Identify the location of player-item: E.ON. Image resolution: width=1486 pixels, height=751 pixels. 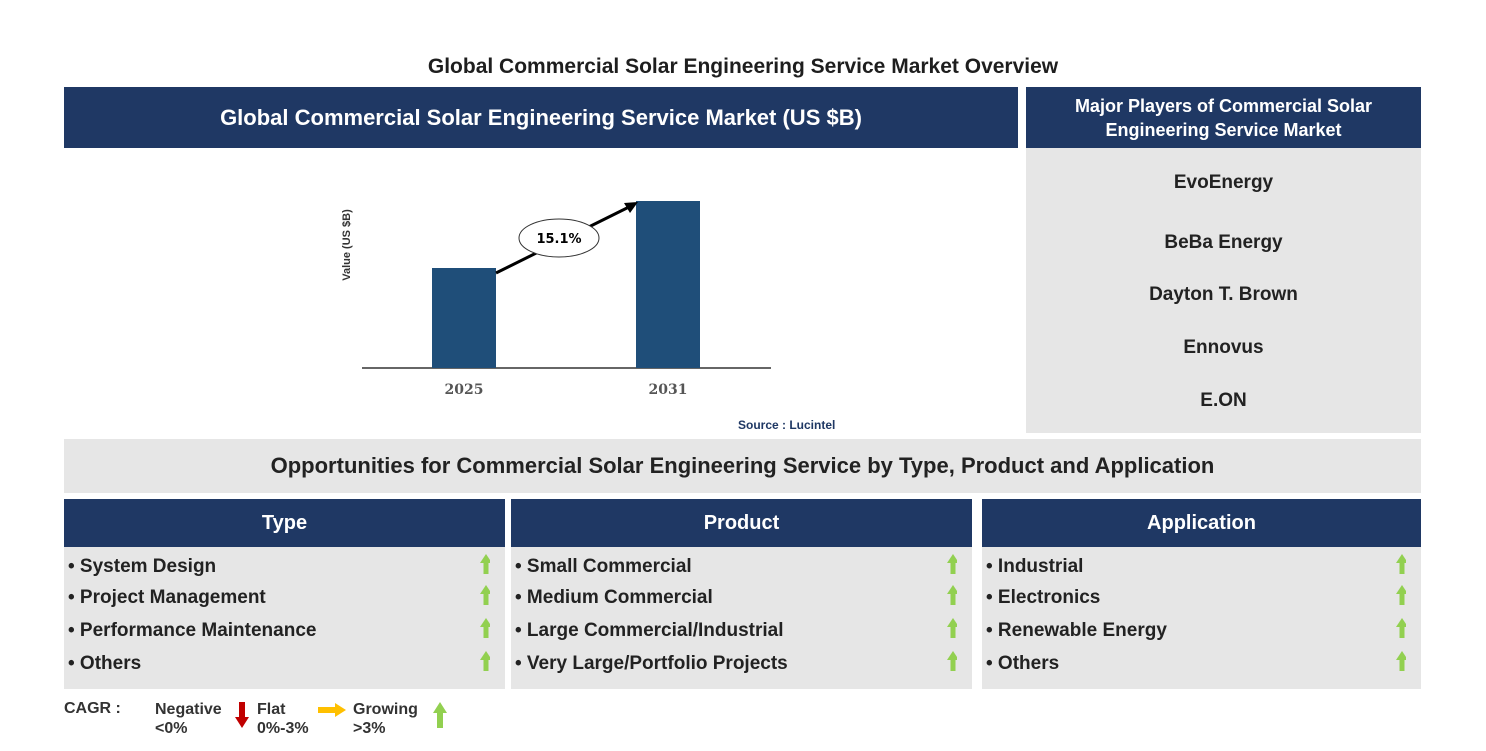
(1223, 400).